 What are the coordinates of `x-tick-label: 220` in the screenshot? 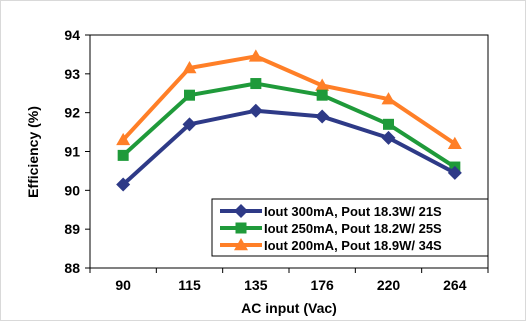 It's located at (389, 285).